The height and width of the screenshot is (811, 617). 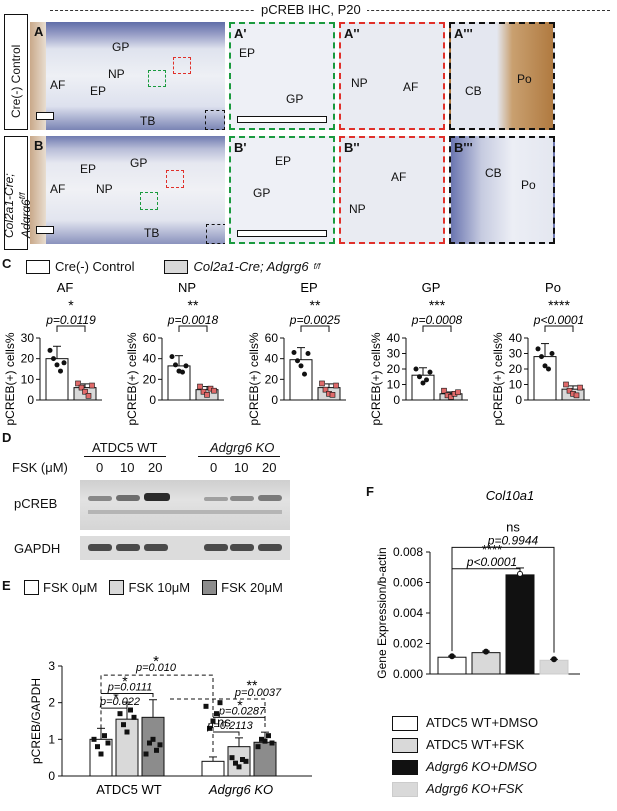 I want to click on letter-D: D, so click(x=7, y=437).